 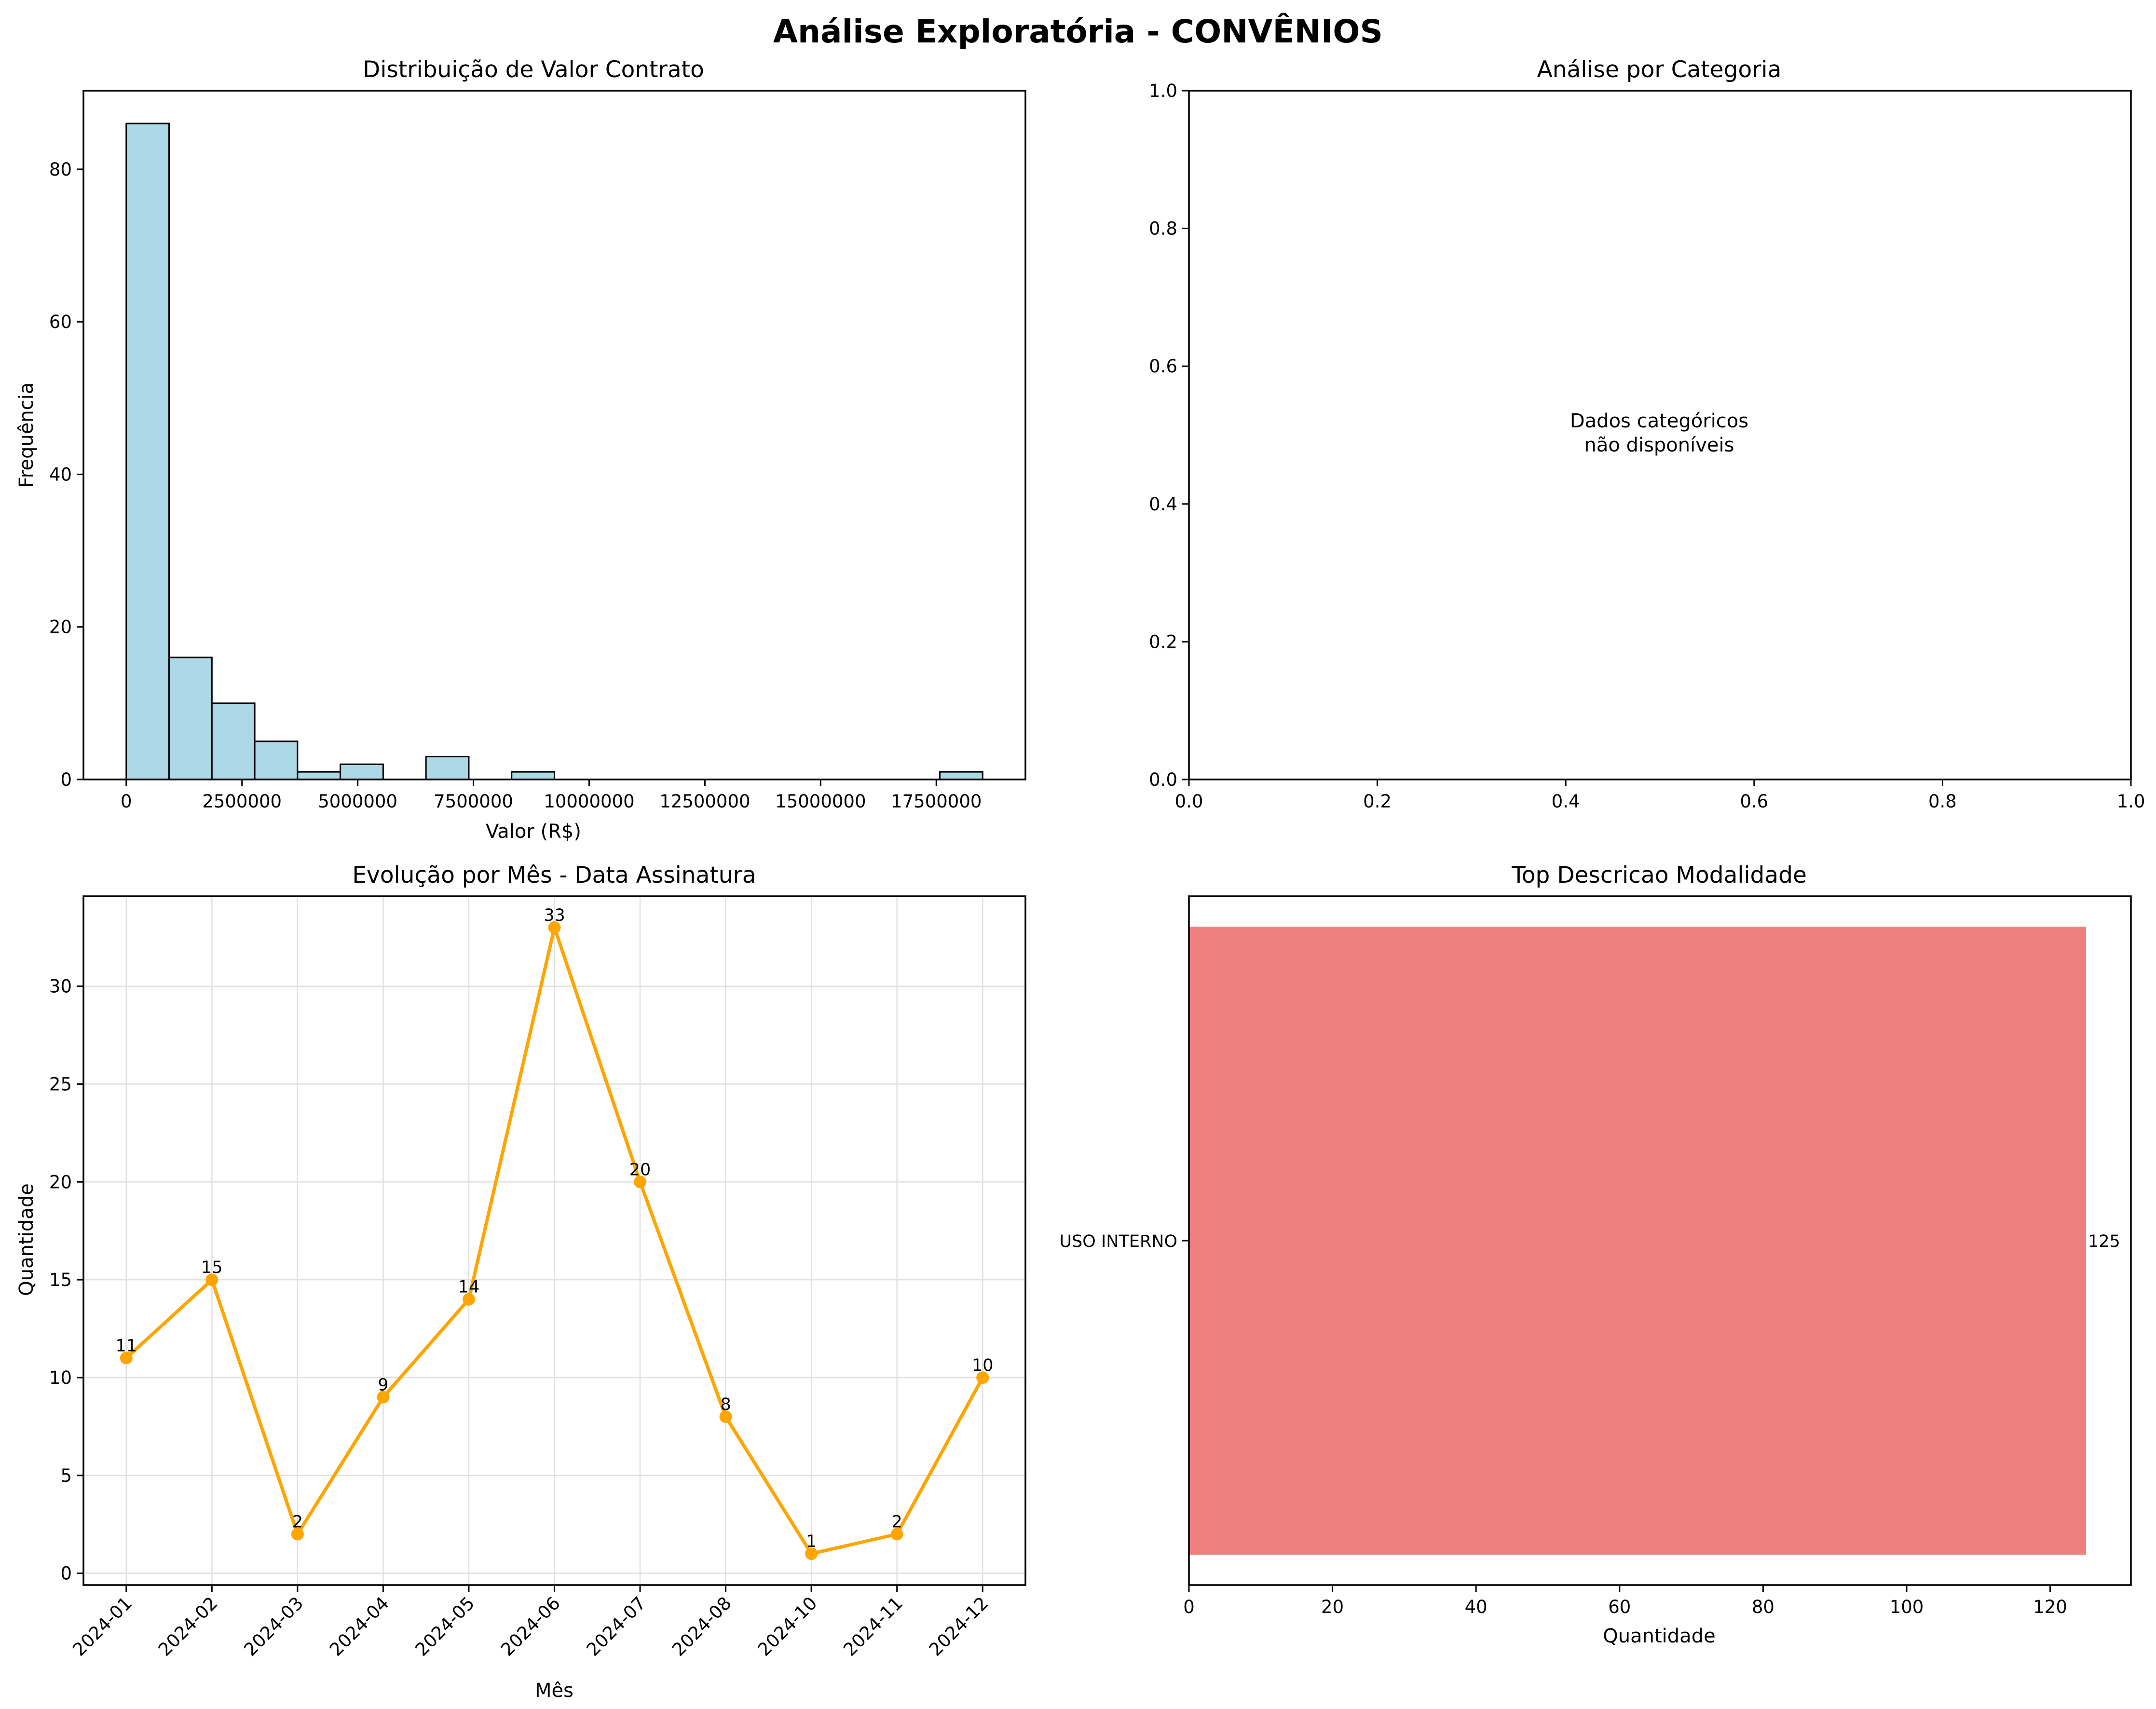 What do you see at coordinates (126, 801) in the screenshot?
I see `histogram-xtick-label-0: 0` at bounding box center [126, 801].